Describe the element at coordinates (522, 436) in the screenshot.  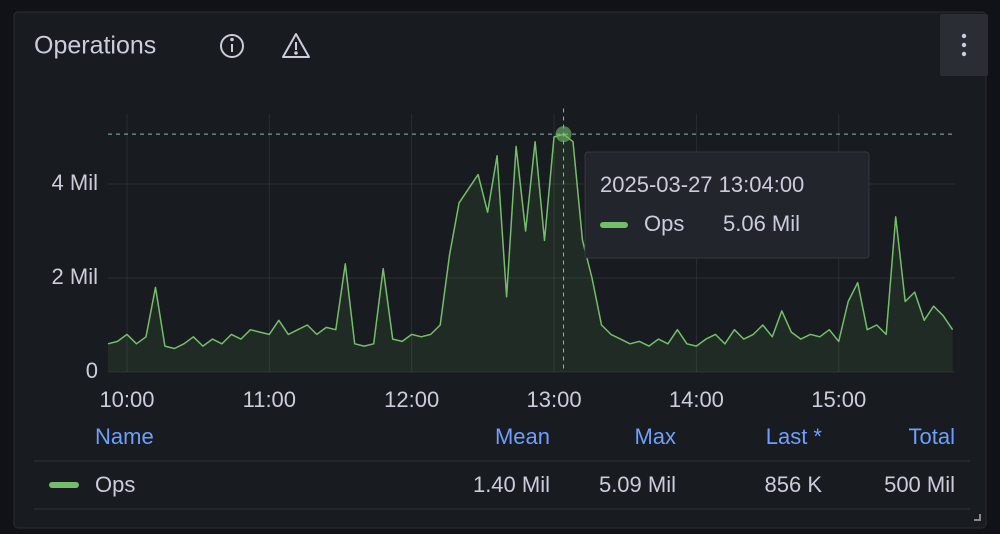
I see `legend-header: Mean` at that location.